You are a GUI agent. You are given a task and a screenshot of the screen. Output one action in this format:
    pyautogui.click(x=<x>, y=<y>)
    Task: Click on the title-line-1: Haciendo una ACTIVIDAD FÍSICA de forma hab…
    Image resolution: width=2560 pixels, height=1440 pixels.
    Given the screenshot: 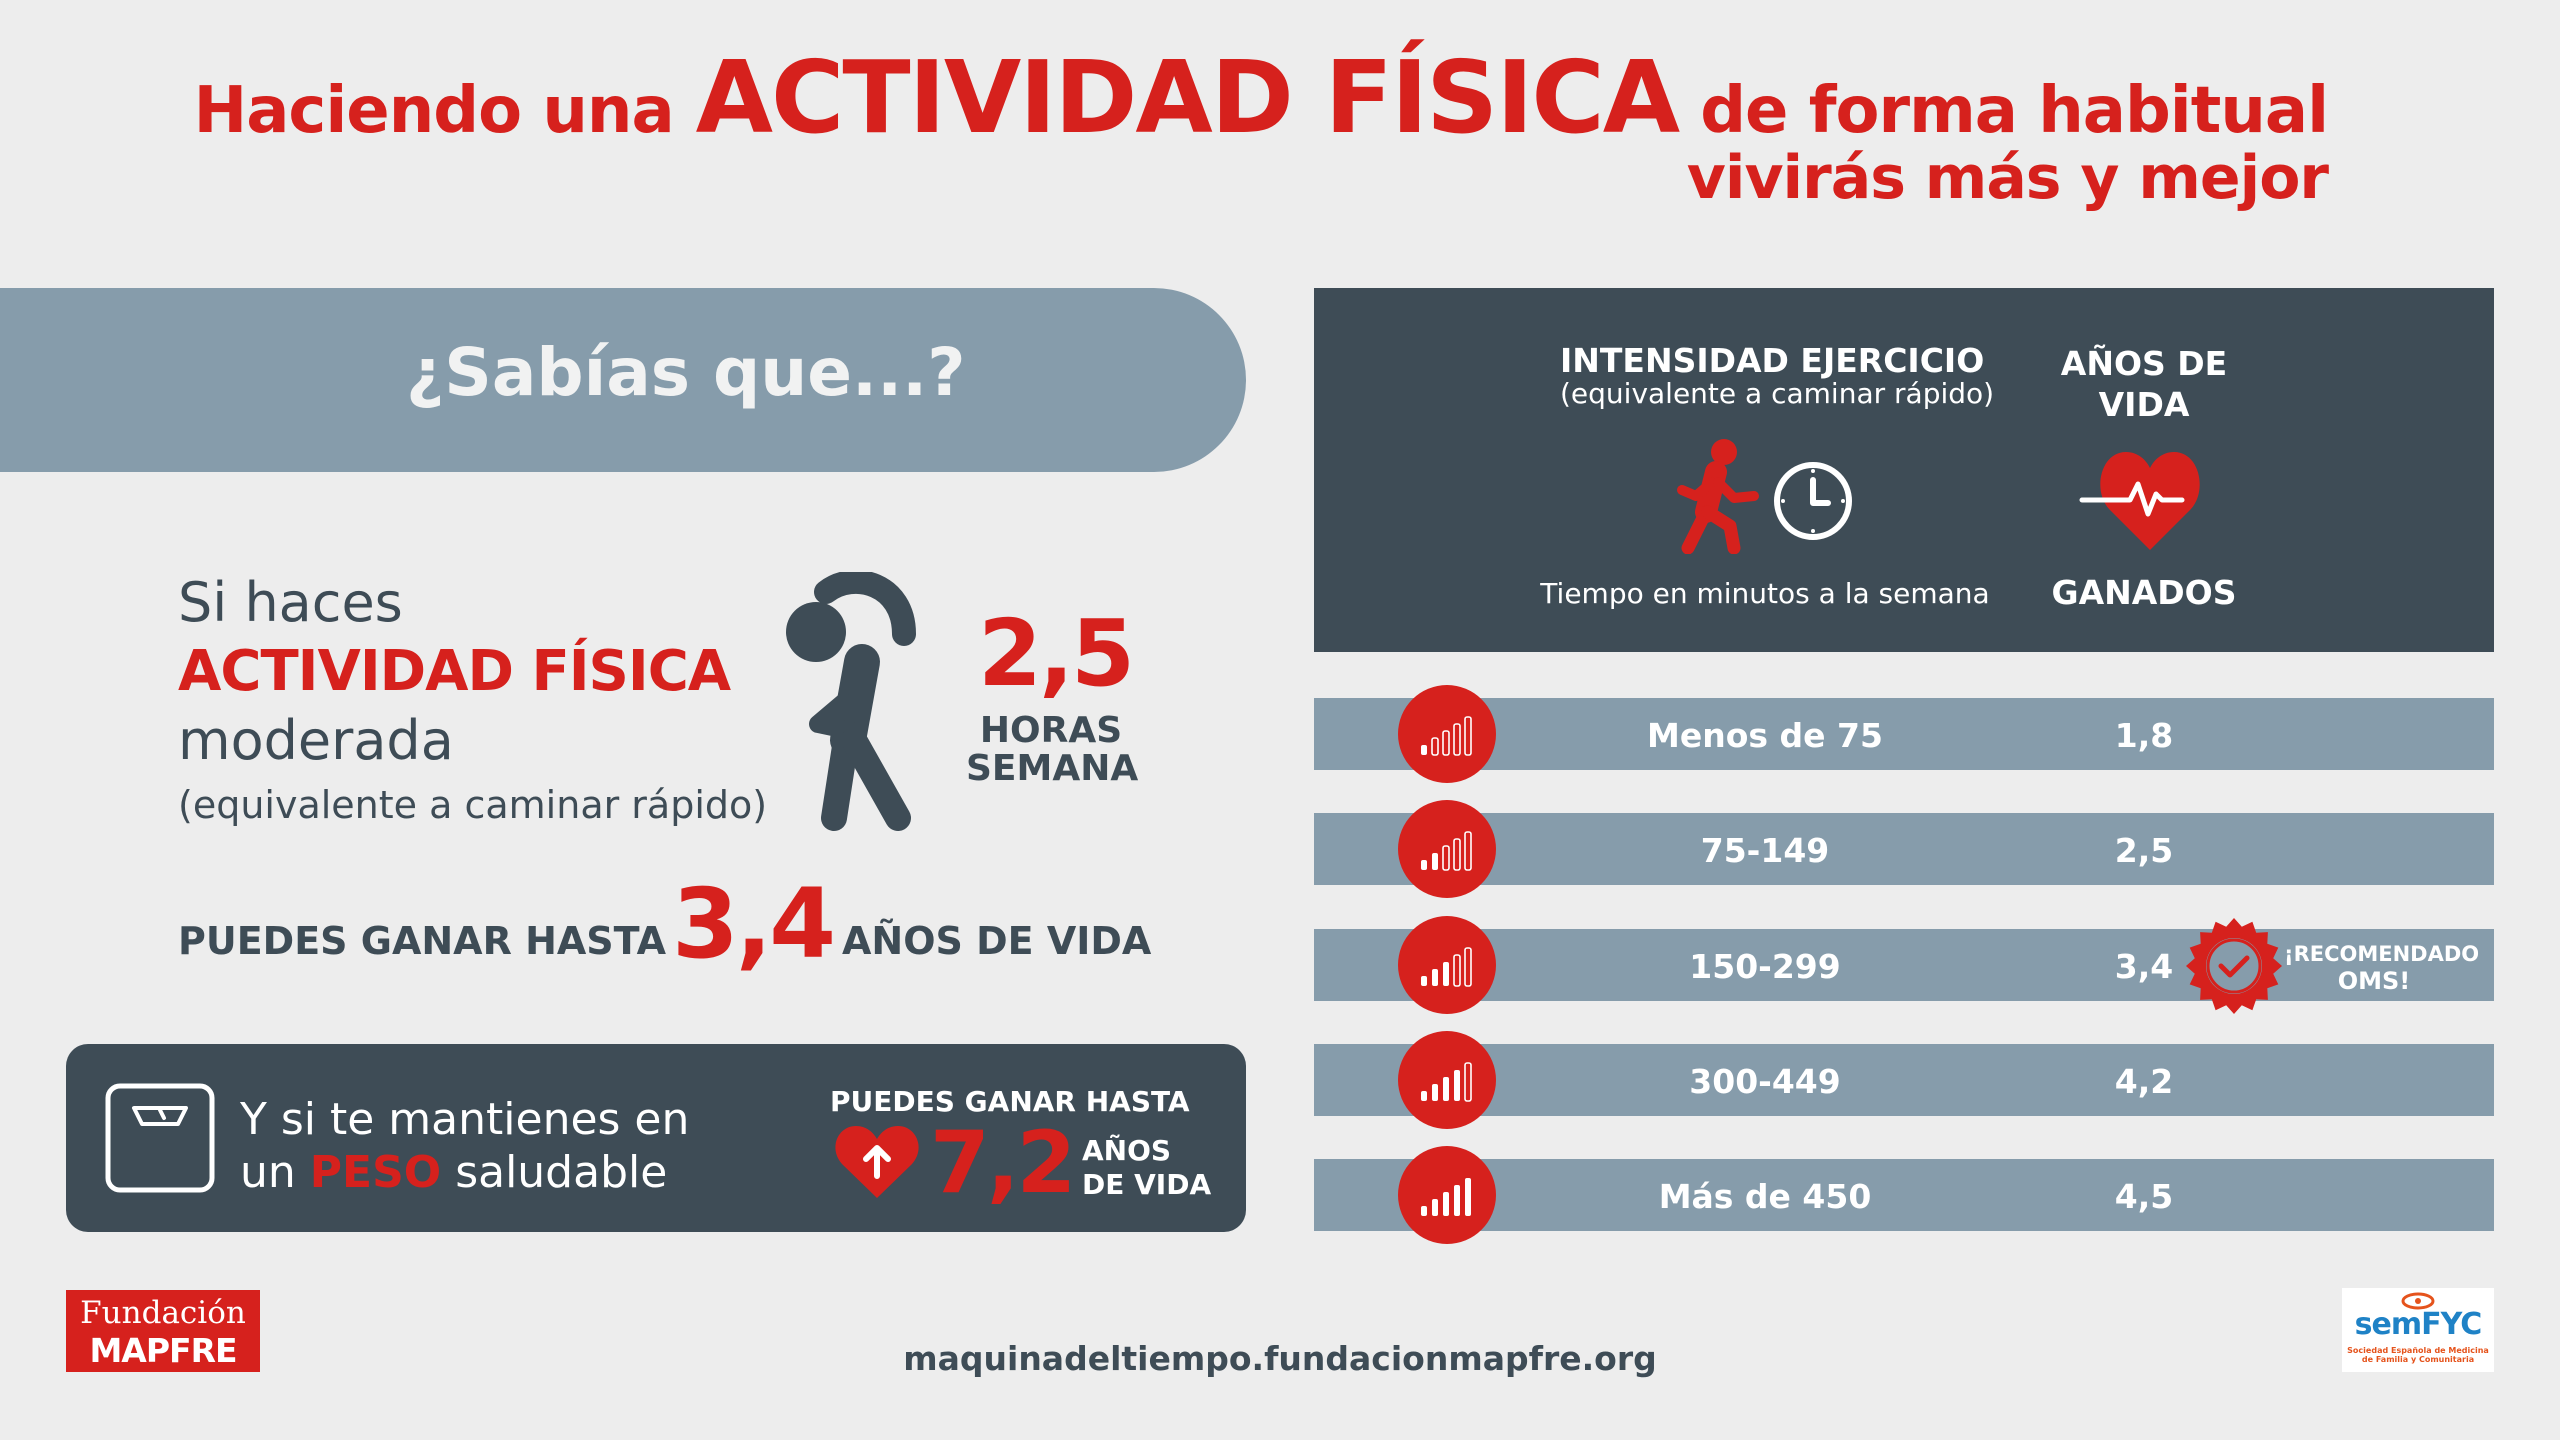 What is the action you would take?
    pyautogui.click(x=1261, y=98)
    